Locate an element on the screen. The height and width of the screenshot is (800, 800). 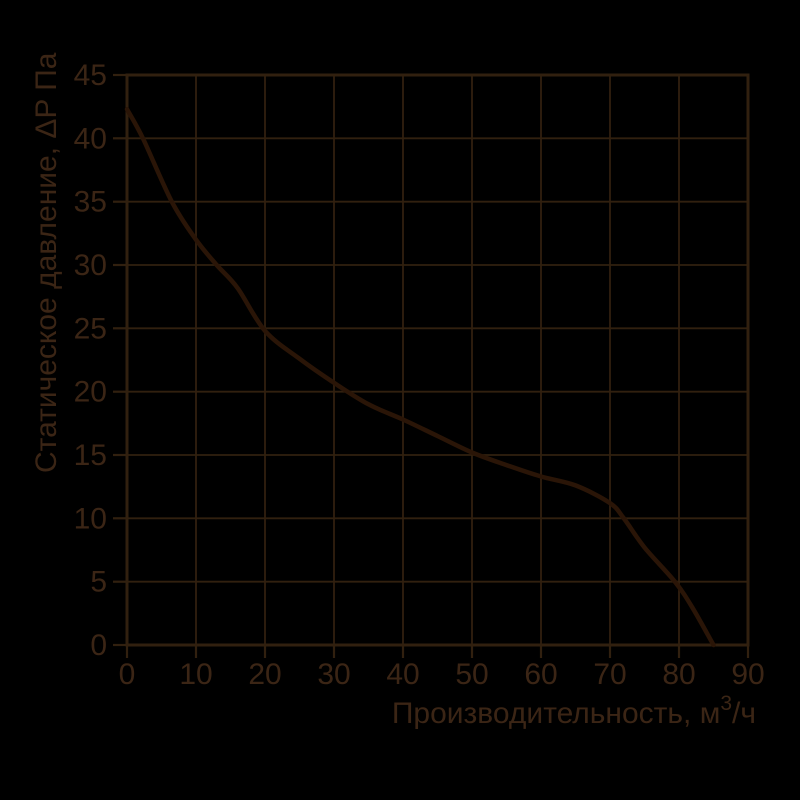
y-tick-label: 15 is located at coordinates (90, 455).